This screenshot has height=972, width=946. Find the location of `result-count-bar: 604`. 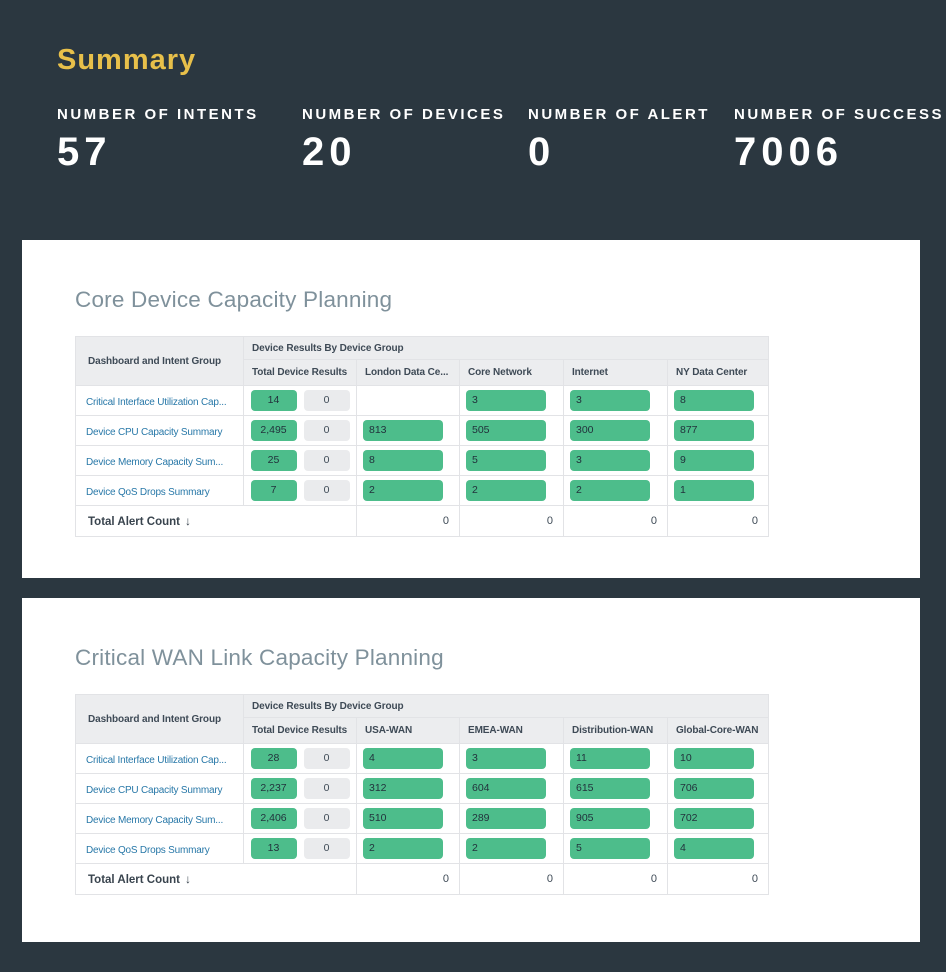

result-count-bar: 604 is located at coordinates (506, 788).